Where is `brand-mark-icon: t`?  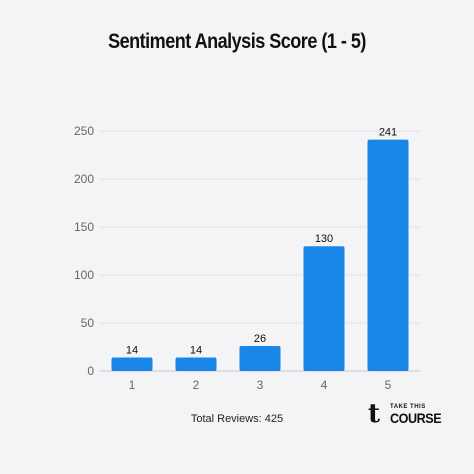 brand-mark-icon: t is located at coordinates (374, 414).